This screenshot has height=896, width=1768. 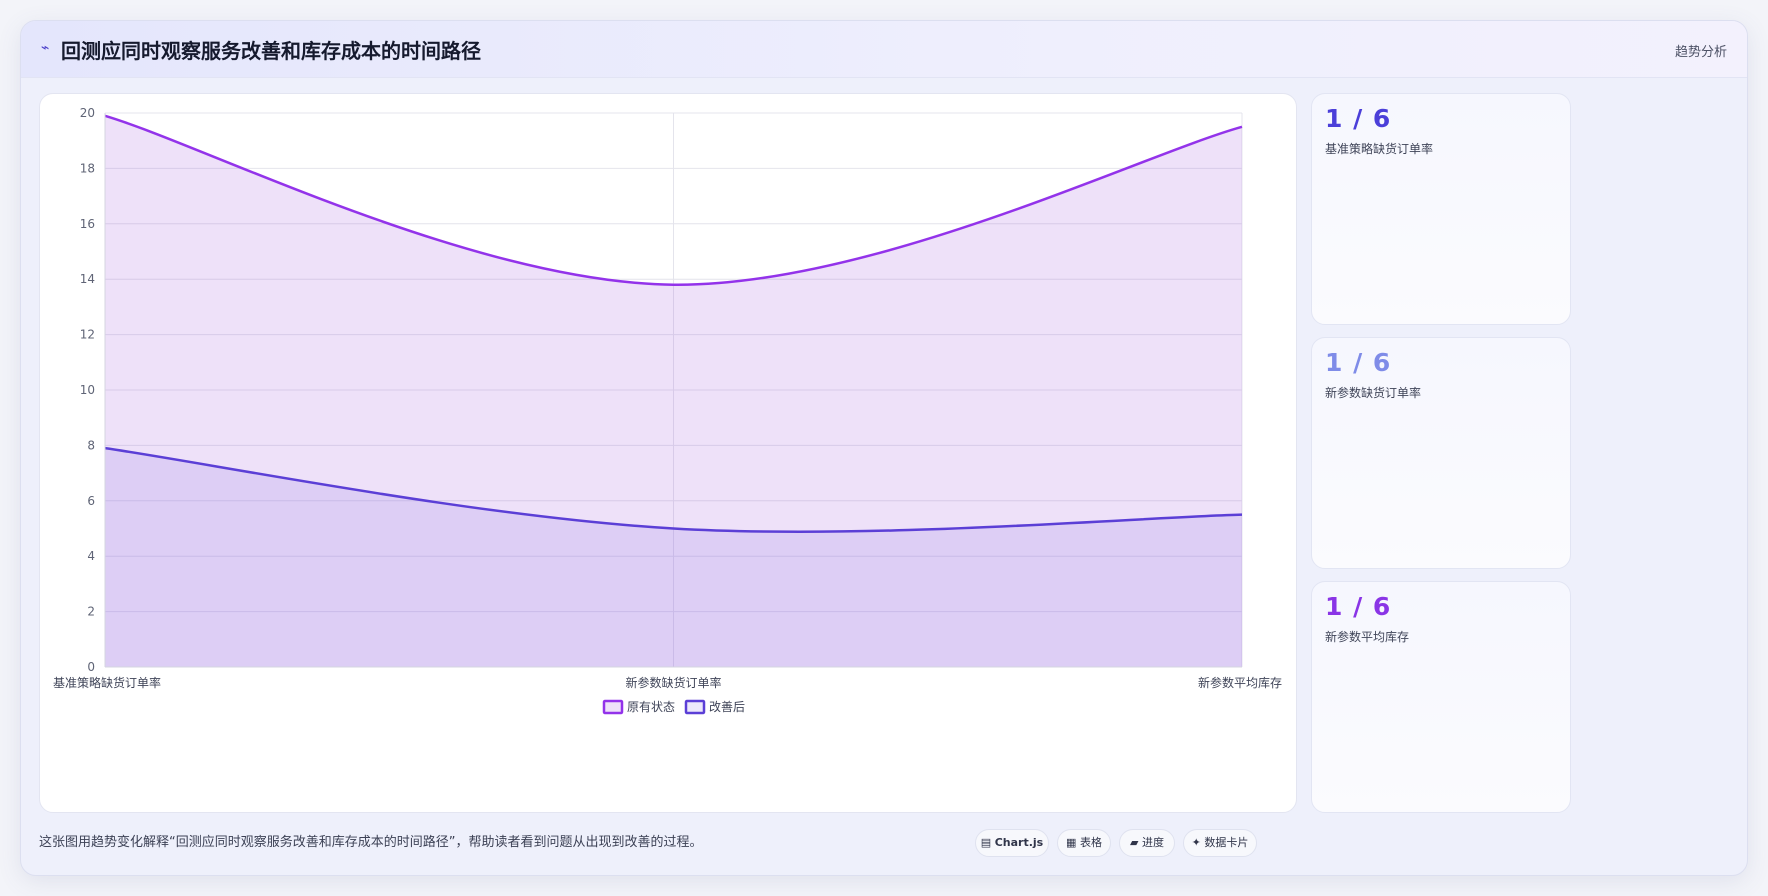 What do you see at coordinates (1441, 209) in the screenshot?
I see `kpi-card-baseline-stockout: 1 / 6 基准策略缺货订单率` at bounding box center [1441, 209].